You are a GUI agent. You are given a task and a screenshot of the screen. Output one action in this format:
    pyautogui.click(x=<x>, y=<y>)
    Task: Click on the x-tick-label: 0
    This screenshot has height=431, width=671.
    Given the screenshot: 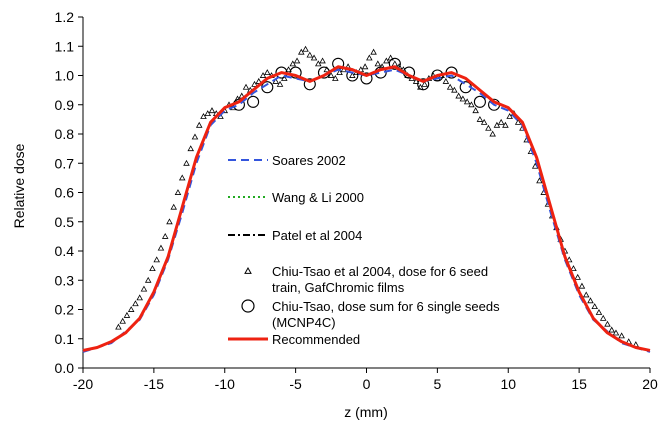 What is the action you would take?
    pyautogui.click(x=367, y=384)
    